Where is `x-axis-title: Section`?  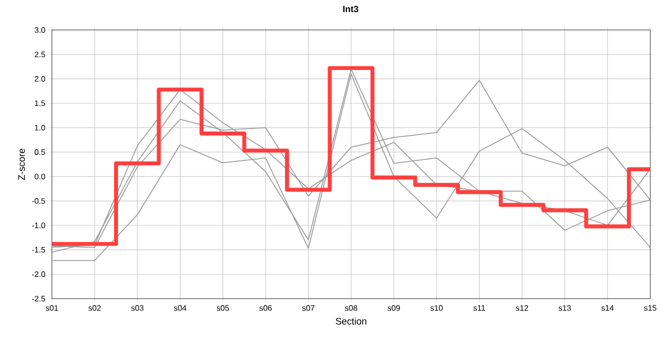
x-axis-title: Section is located at coordinates (351, 321).